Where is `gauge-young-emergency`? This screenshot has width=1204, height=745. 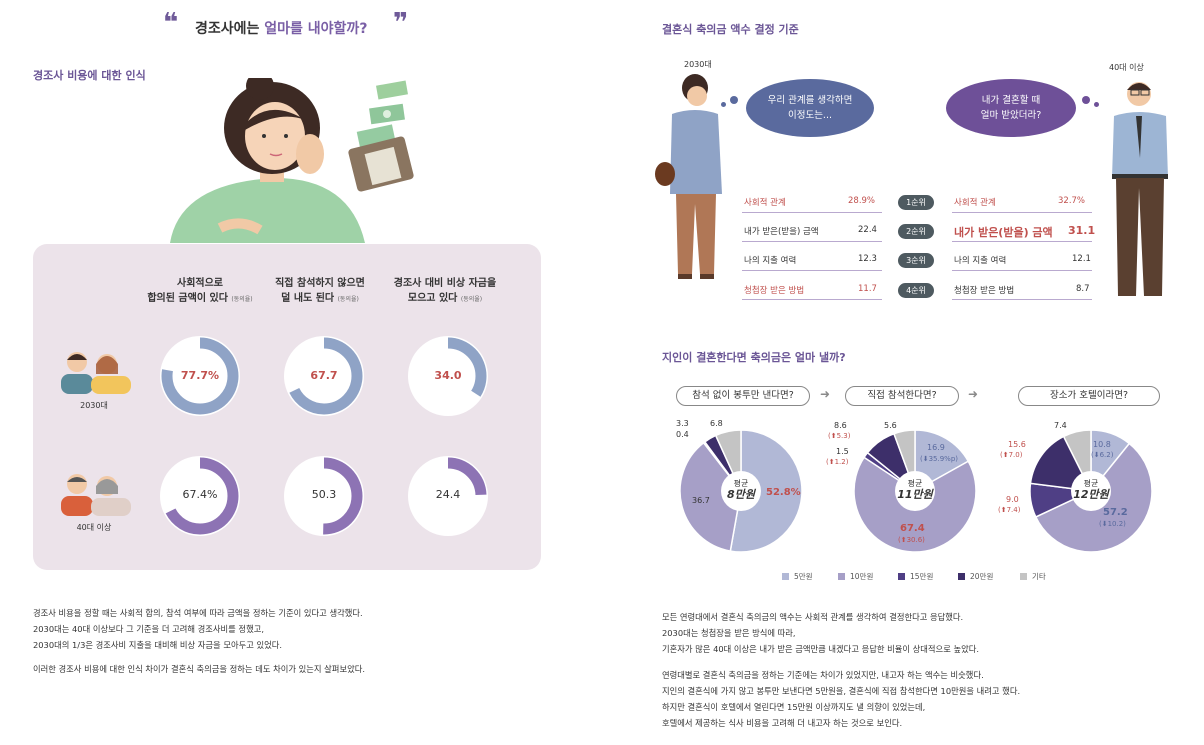 gauge-young-emergency is located at coordinates (448, 376).